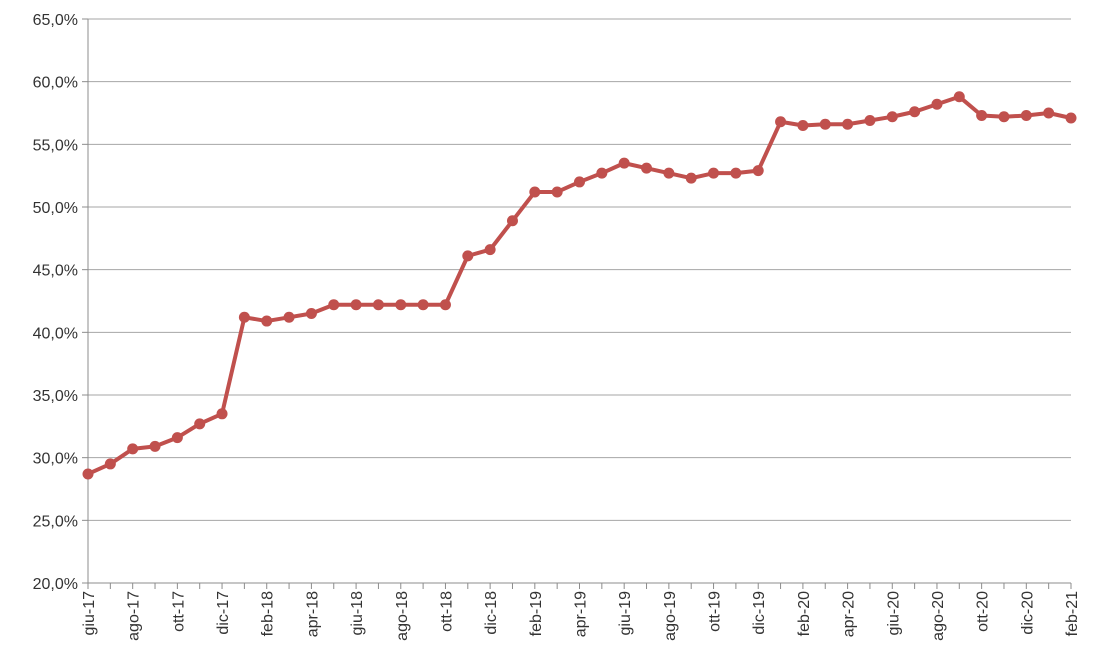 The image size is (1100, 672). I want to click on y-tick-label: 20,0%, so click(55, 584).